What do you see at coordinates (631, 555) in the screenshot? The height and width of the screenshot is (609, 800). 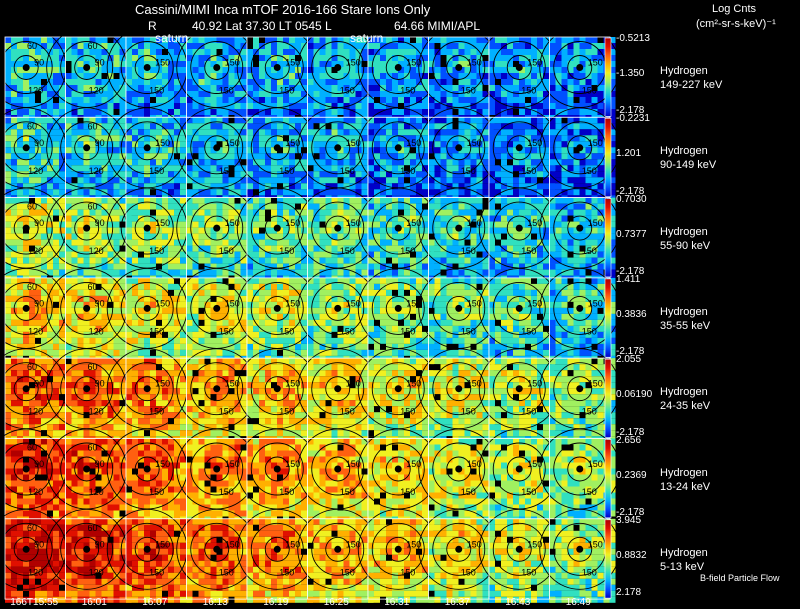 I see `cb-mid: 0.8832` at bounding box center [631, 555].